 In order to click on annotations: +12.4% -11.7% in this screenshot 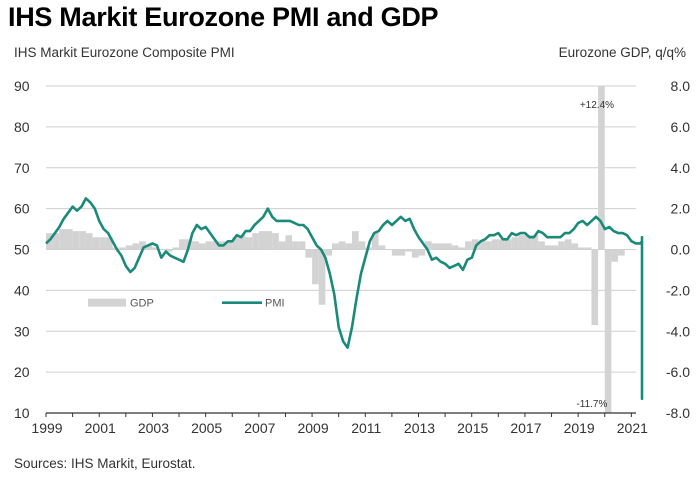, I will do `click(595, 255)`.